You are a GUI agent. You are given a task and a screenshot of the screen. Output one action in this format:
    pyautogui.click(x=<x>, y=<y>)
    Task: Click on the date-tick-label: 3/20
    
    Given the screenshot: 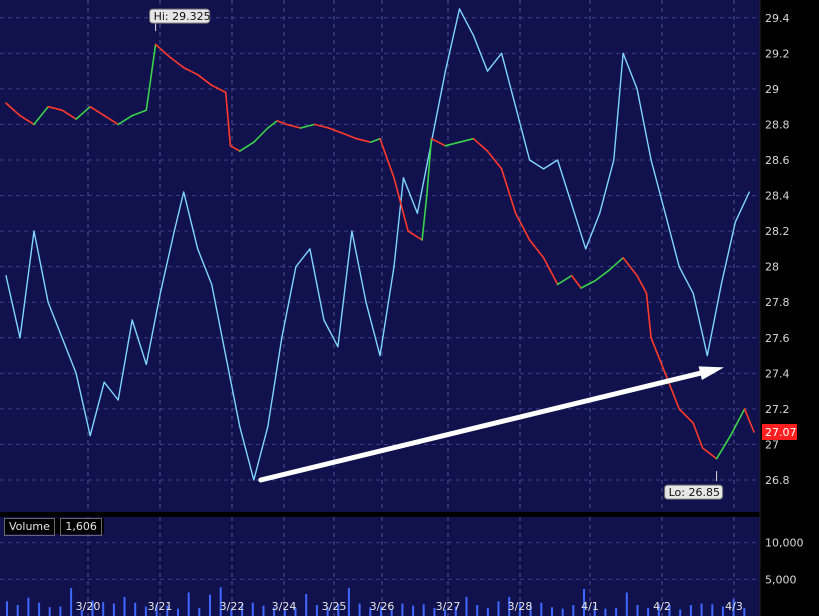 What is the action you would take?
    pyautogui.click(x=88, y=606)
    